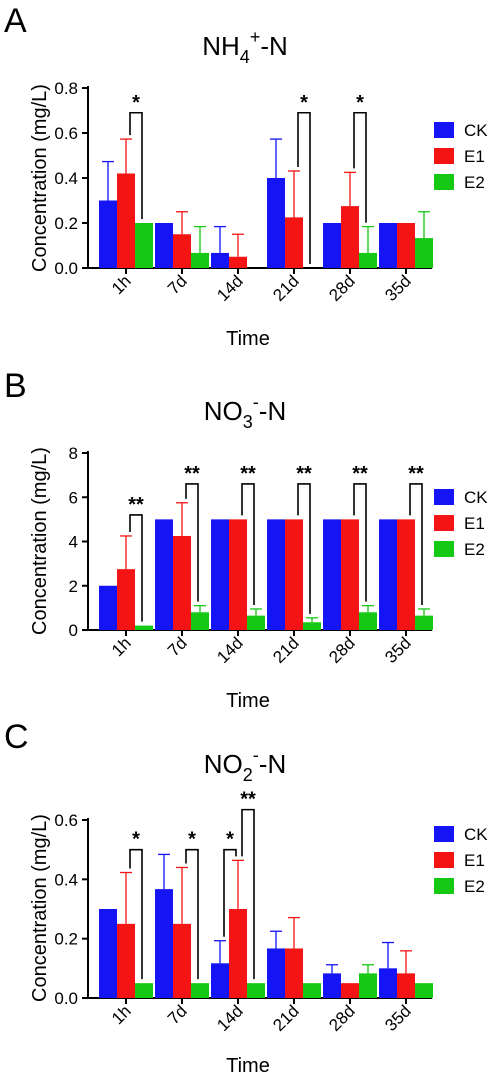 This screenshot has height=1077, width=498. I want to click on y-tick-label: 8, so click(73, 453).